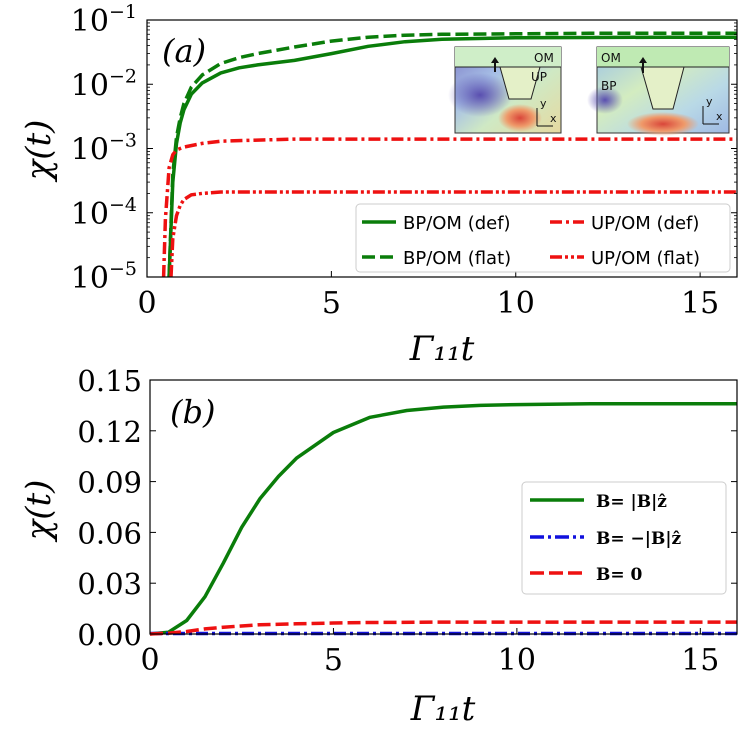  Describe the element at coordinates (457, 223) in the screenshot. I see `legend-a-label-bp-def: BP/OM (def)` at that location.